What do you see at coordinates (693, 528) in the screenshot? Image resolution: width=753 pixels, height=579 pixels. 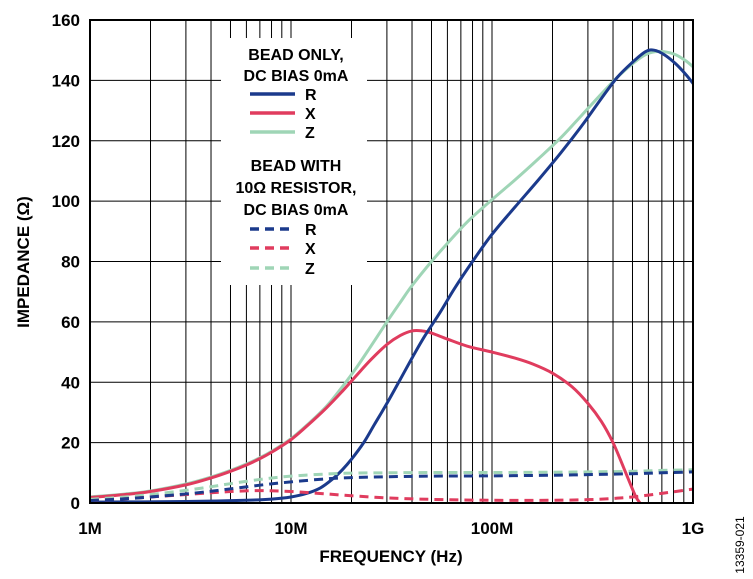 I see `x-tick-label: 1G` at bounding box center [693, 528].